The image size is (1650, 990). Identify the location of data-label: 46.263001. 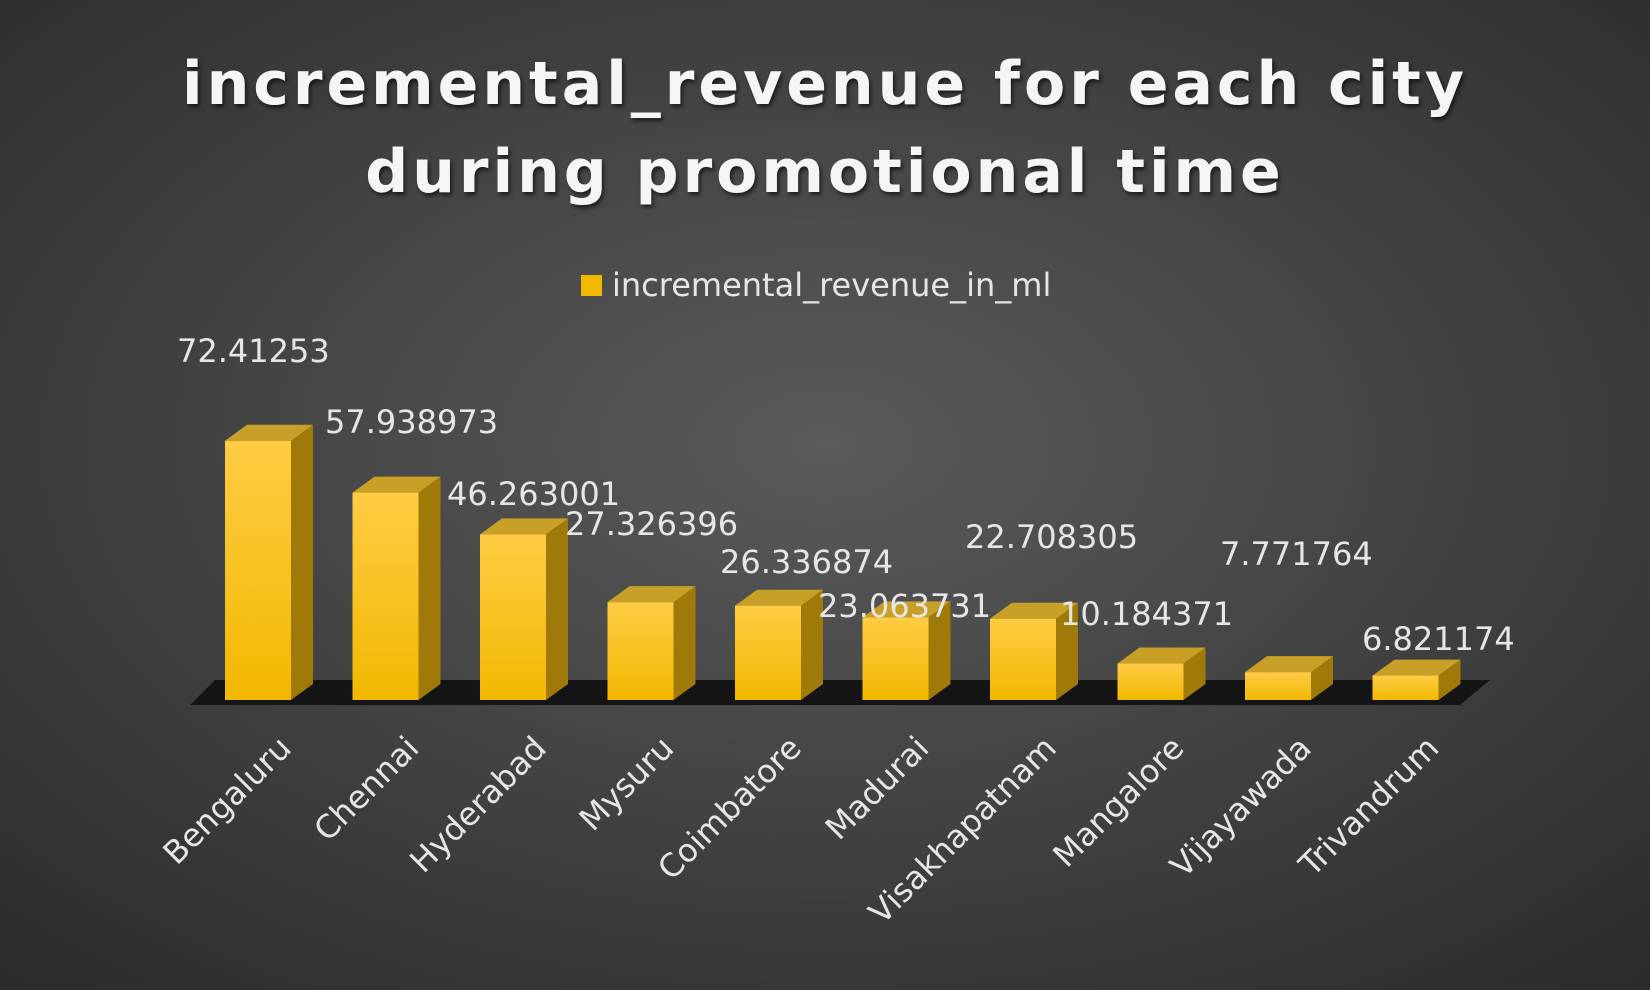
(533, 494).